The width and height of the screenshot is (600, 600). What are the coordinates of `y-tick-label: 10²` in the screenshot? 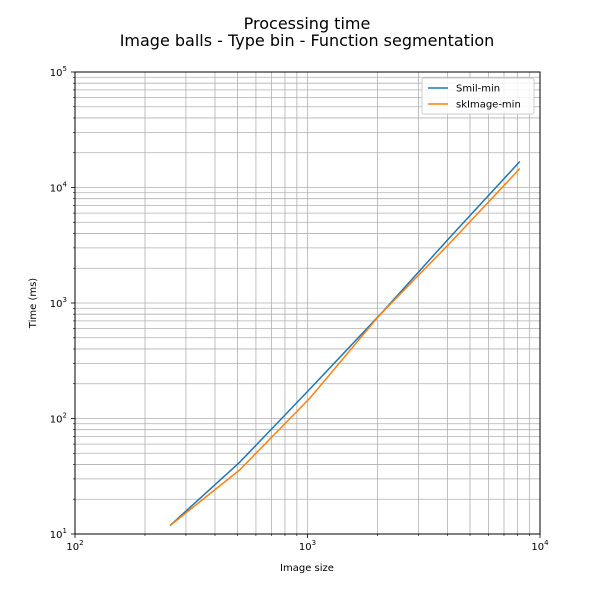 It's located at (58, 419).